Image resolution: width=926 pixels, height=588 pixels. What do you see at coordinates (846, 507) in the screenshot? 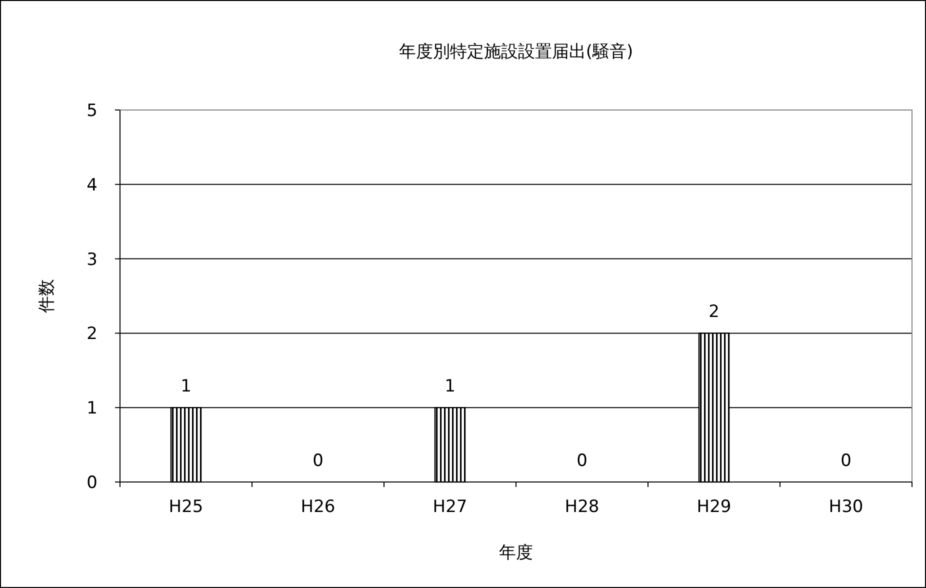
I see `x-tick-label: H30` at bounding box center [846, 507].